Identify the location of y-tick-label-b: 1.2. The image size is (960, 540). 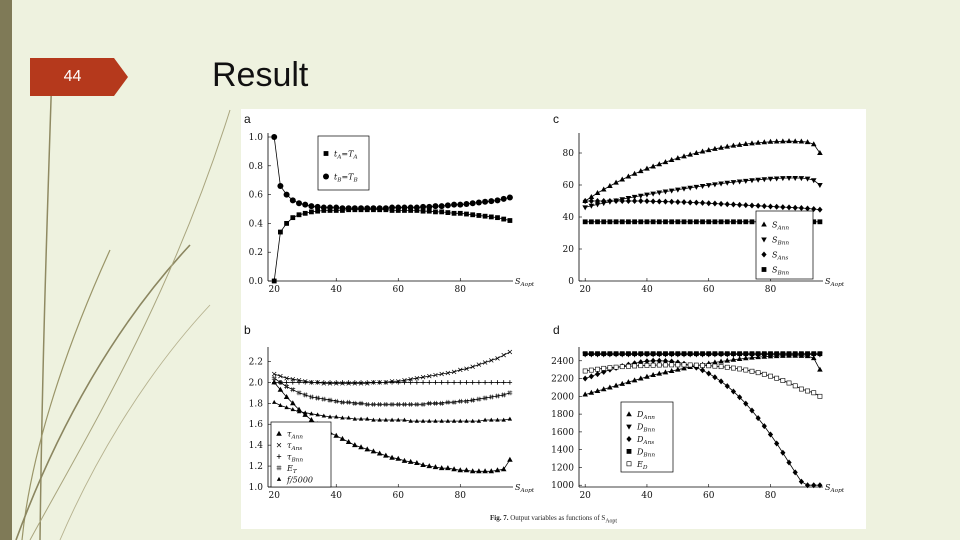
(256, 467).